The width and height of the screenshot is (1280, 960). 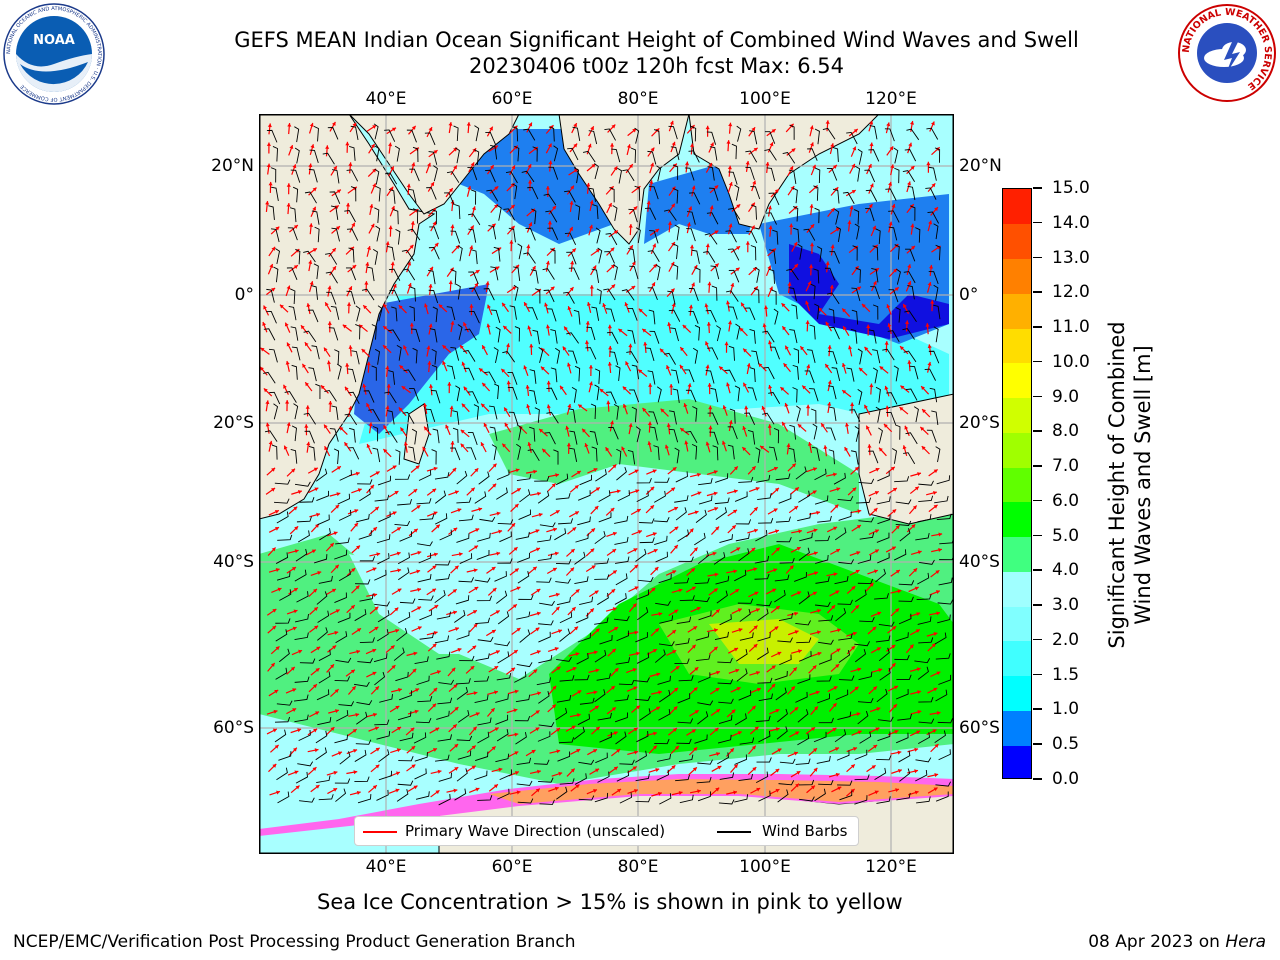 I want to click on footer-host: Hera, so click(x=1245, y=942).